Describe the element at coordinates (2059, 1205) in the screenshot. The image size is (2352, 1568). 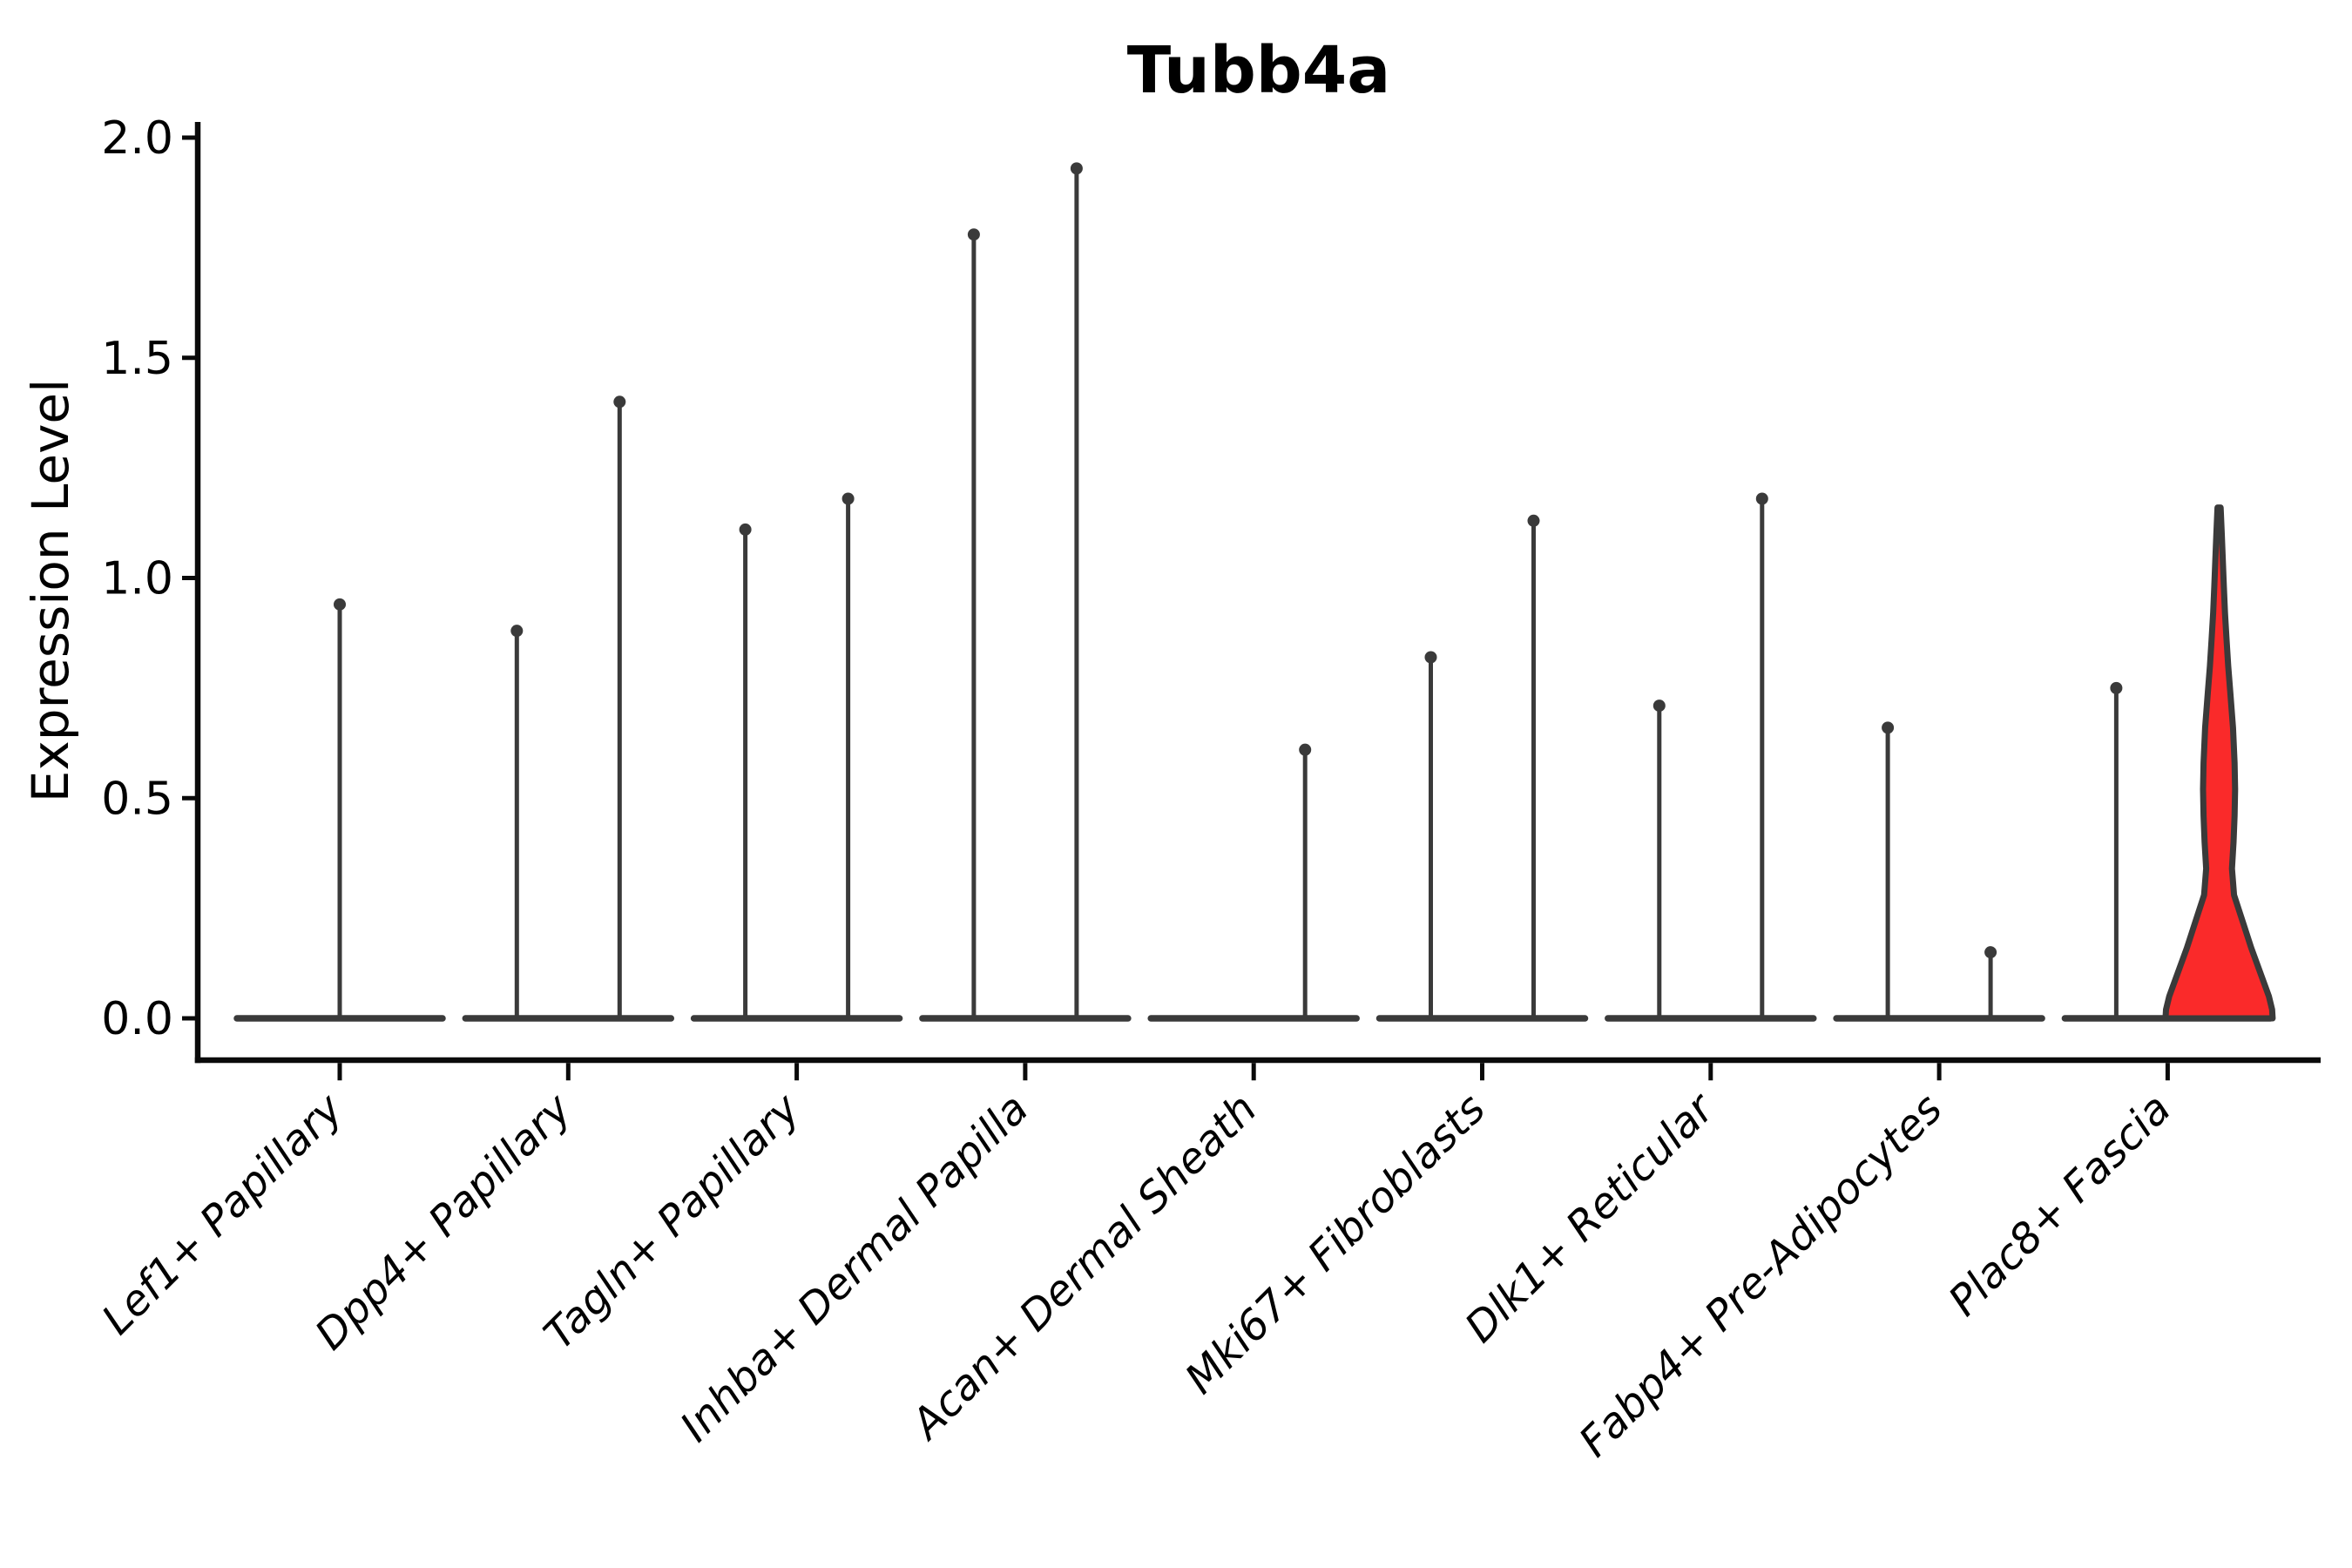
I see `x-tick-label: Plac8+ Fascia` at that location.